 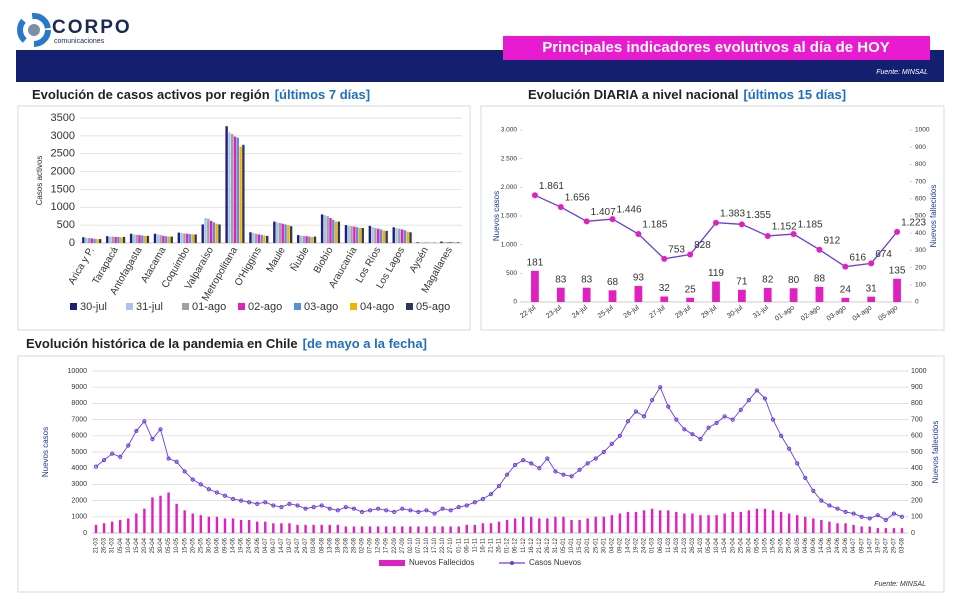 What do you see at coordinates (920, 216) in the screenshot?
I see `y2-tick-label: 500` at bounding box center [920, 216].